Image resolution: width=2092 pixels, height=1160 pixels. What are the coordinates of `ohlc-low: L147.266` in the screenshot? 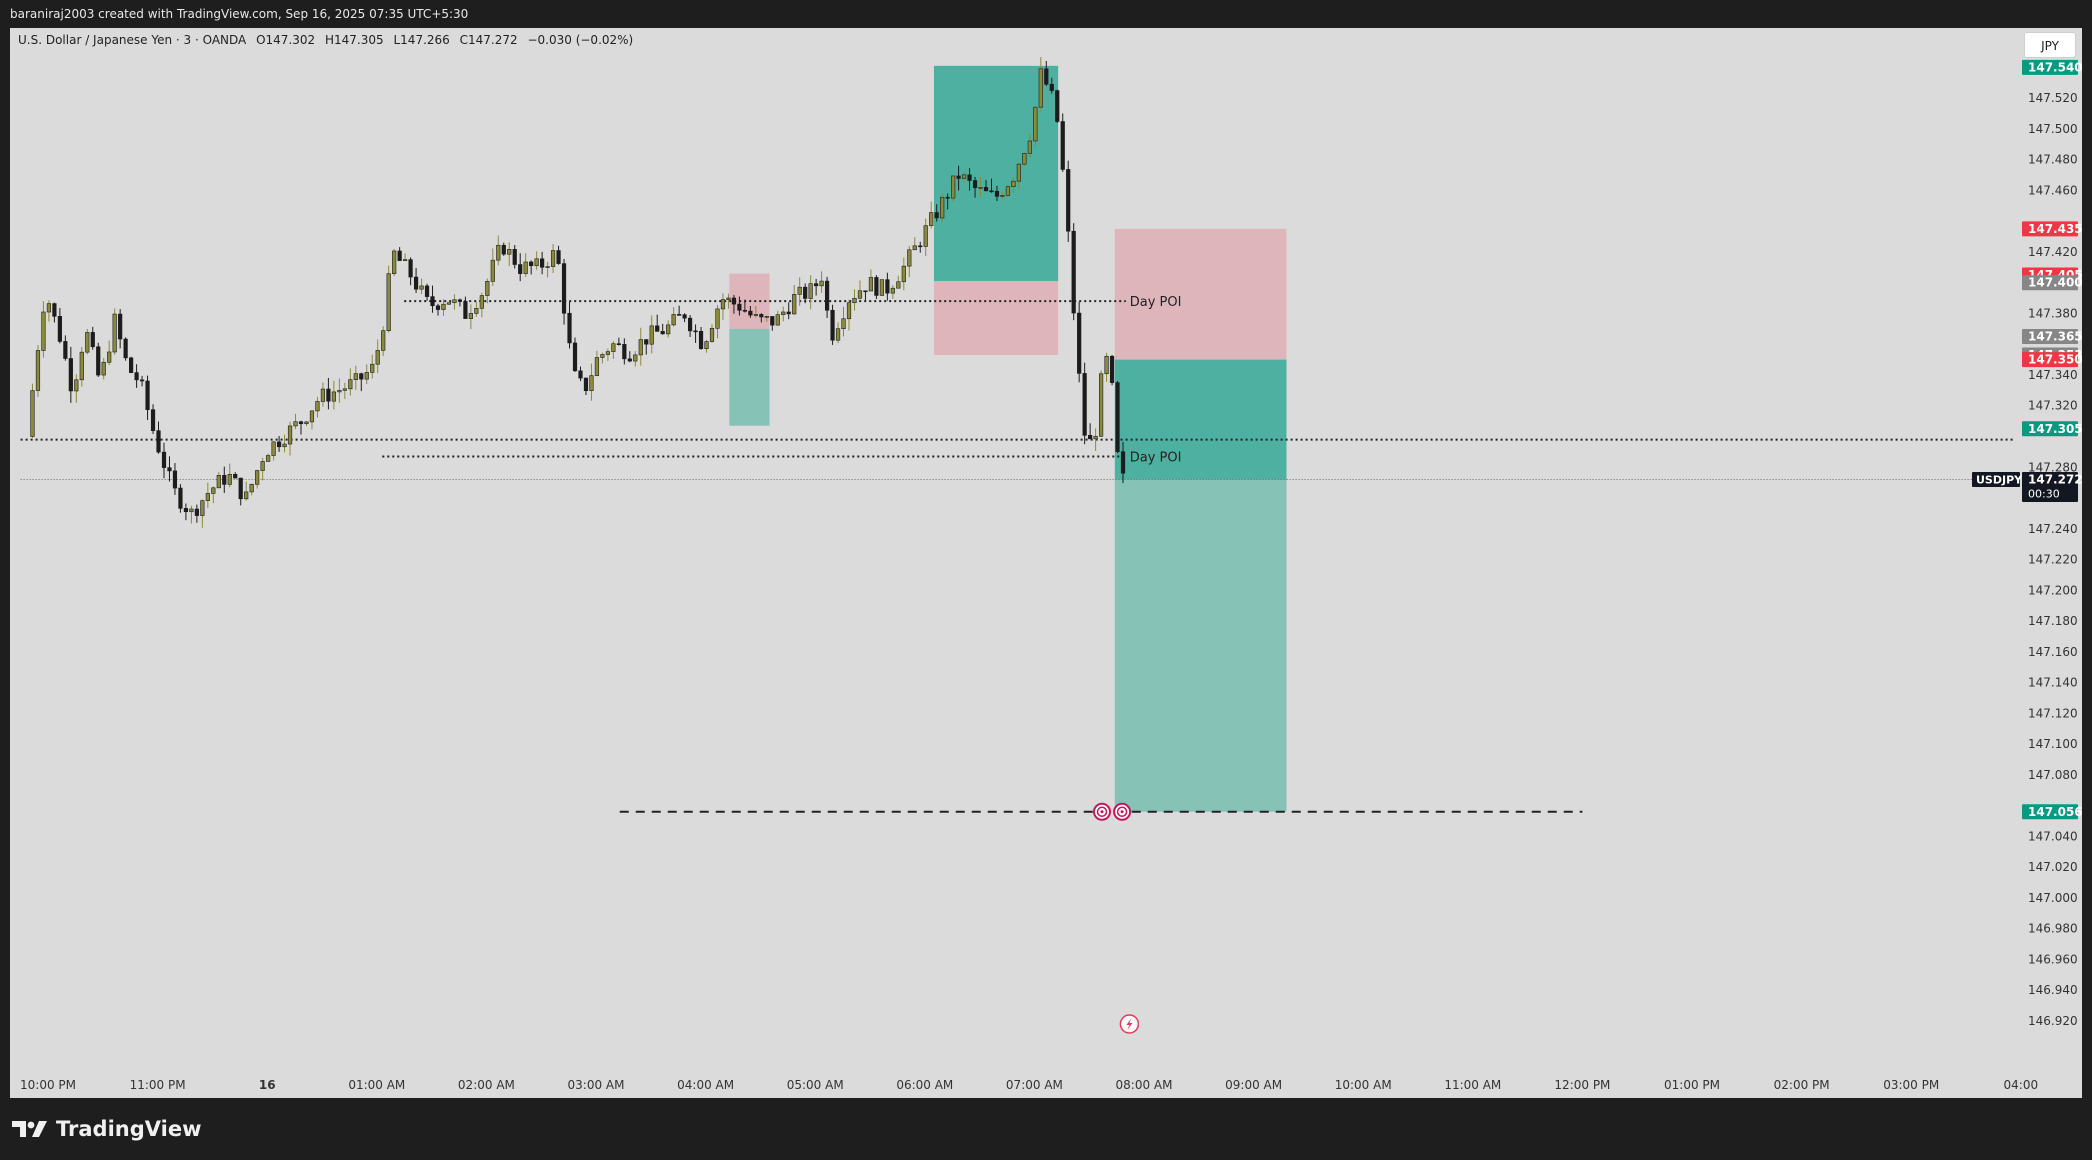 It's located at (421, 40).